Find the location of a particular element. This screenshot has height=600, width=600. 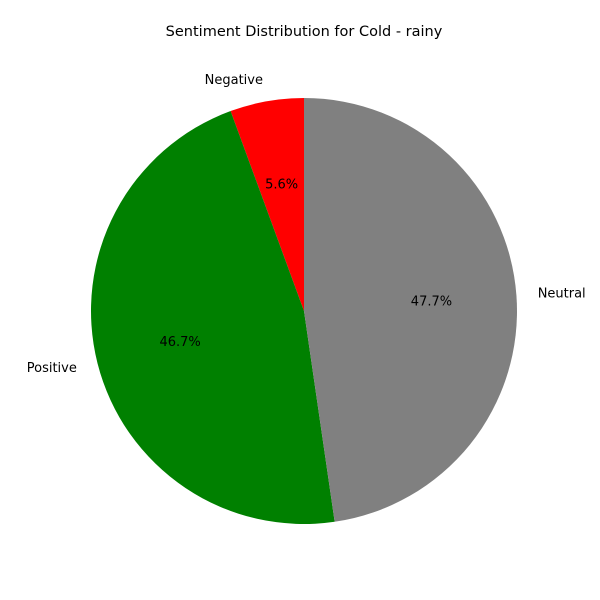

slice-percentage-positive: 46.7% is located at coordinates (179, 342).